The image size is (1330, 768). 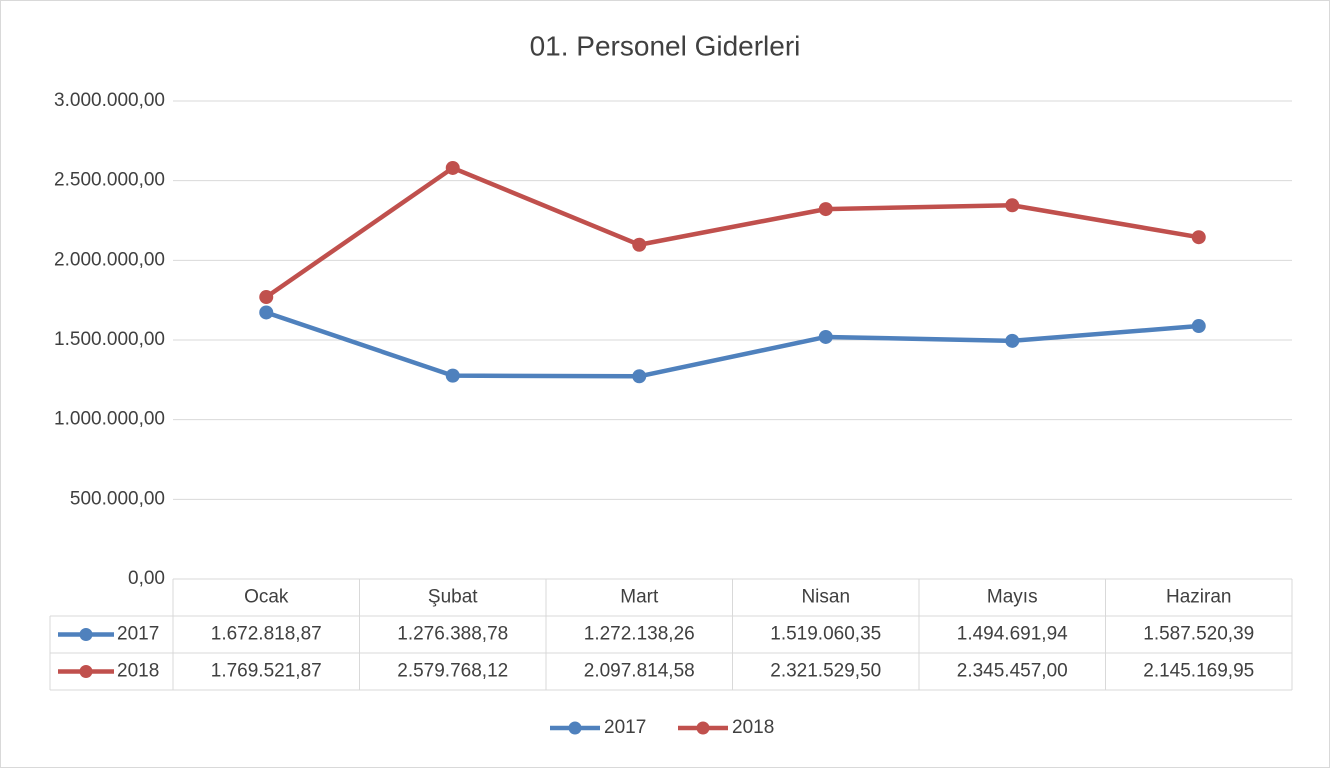 I want to click on table-cell: 1.276.388,78, so click(x=452, y=634).